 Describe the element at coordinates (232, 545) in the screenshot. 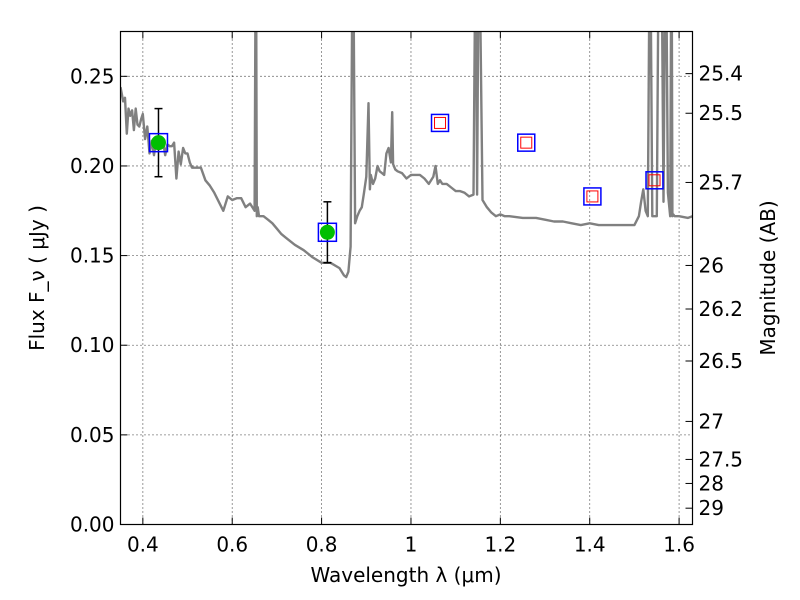

I see `x-tick-label: 0.6` at that location.